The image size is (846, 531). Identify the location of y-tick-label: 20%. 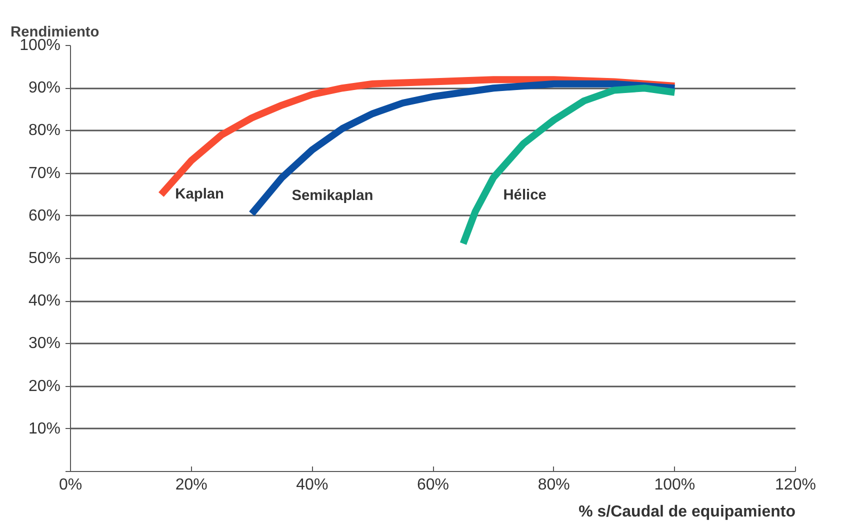
(44, 386).